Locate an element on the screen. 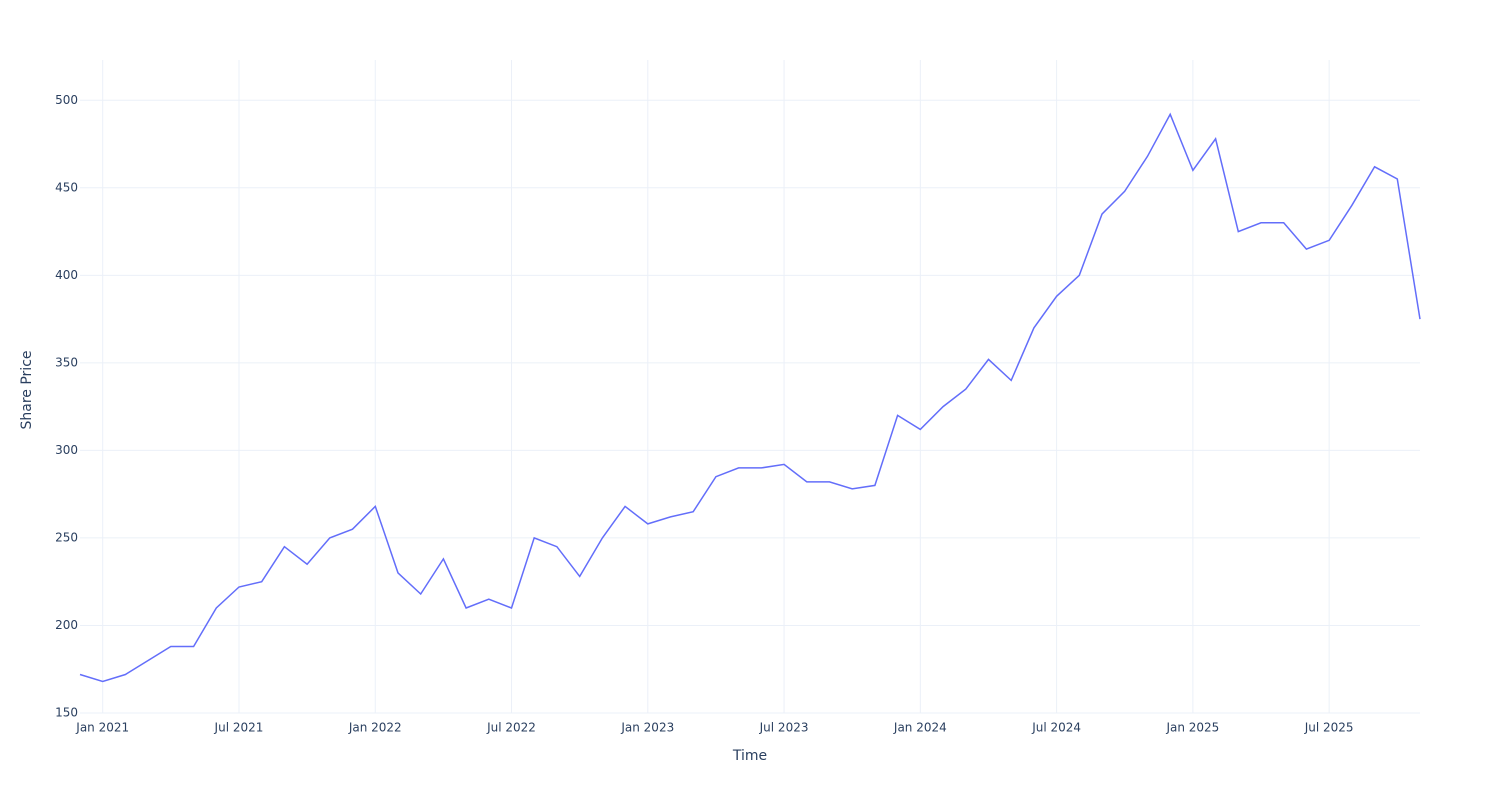 Image resolution: width=1500 pixels, height=800 pixels. x-tick-label: Jul 2021 is located at coordinates (239, 728).